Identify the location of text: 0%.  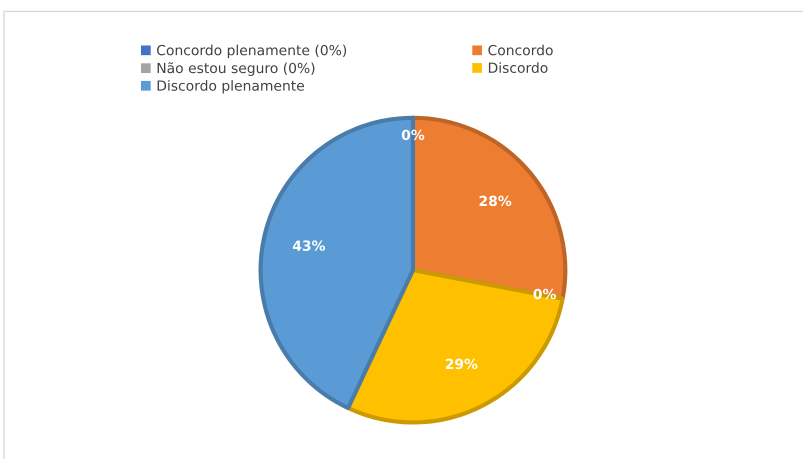
(545, 294).